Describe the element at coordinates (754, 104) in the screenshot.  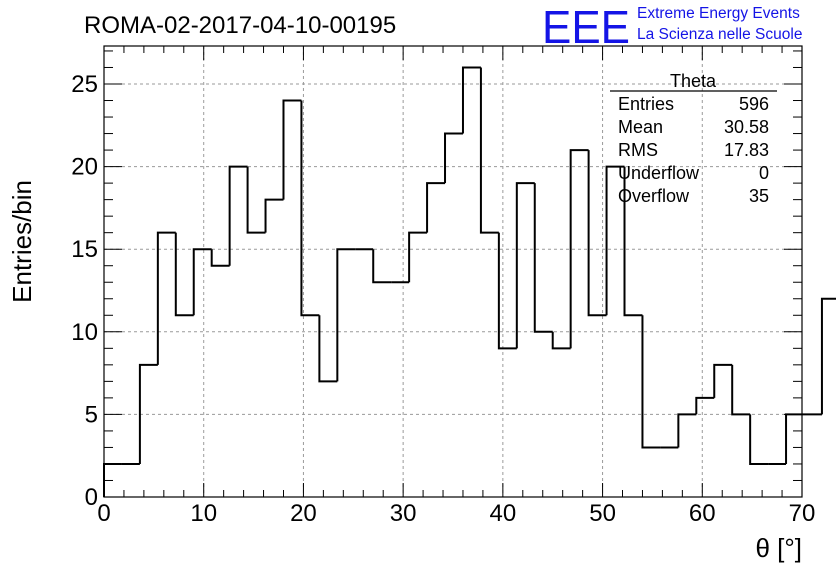
I see `stats-value: 596` at that location.